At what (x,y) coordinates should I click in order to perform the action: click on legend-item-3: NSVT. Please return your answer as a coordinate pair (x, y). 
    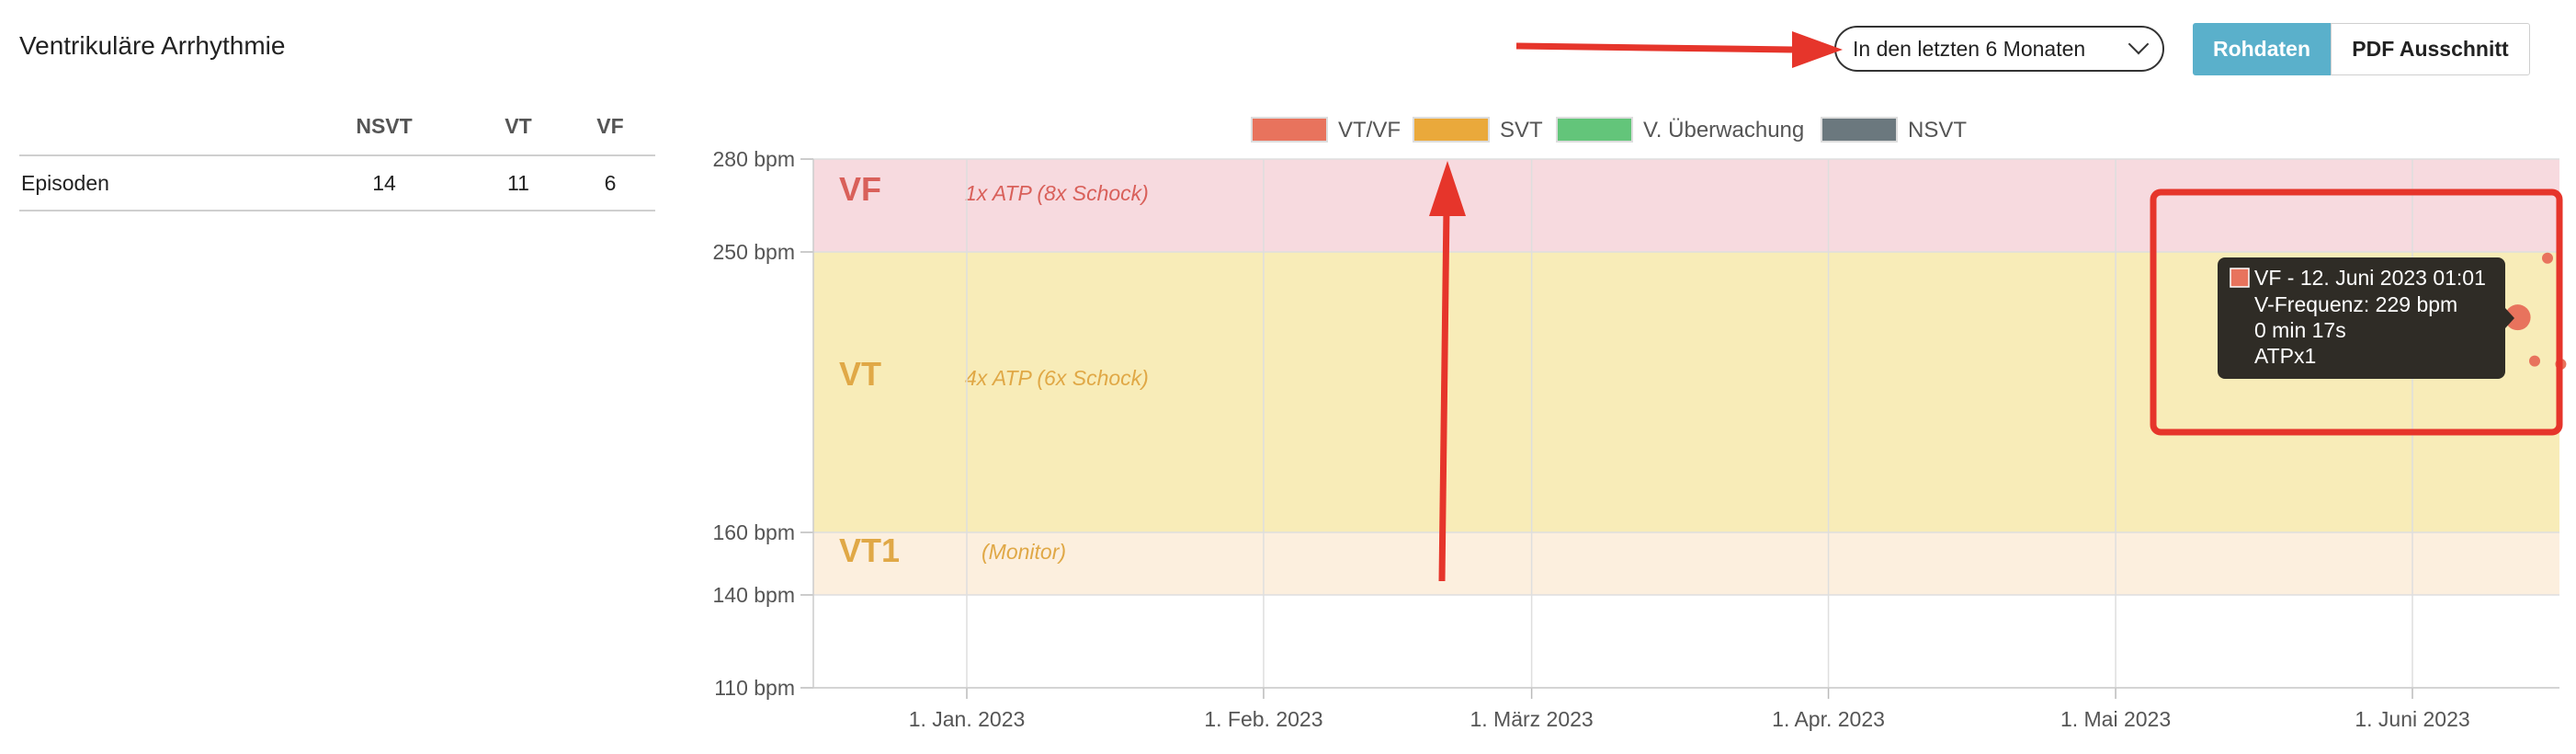
    Looking at the image, I should click on (1894, 130).